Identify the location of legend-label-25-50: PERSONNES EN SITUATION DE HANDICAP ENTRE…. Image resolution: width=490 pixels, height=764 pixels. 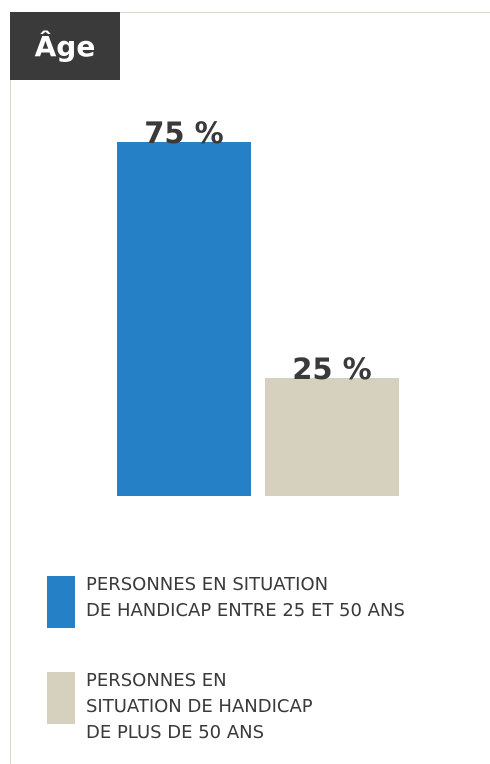
(245, 597).